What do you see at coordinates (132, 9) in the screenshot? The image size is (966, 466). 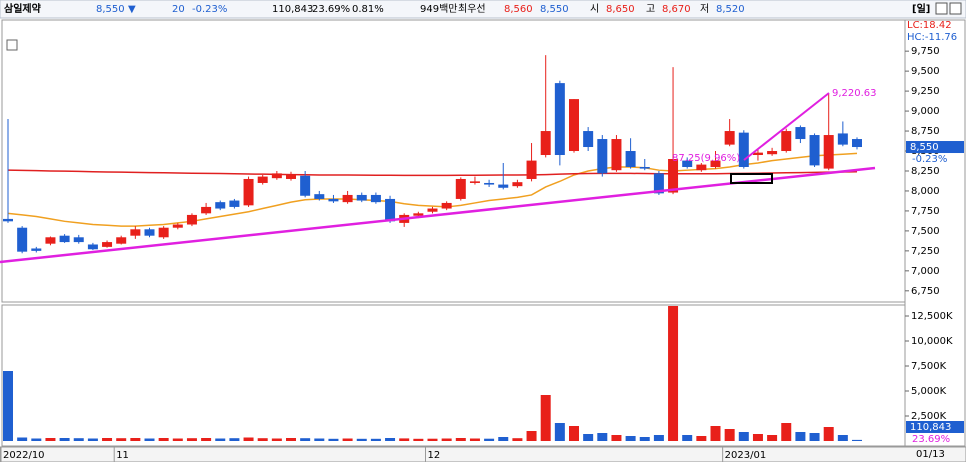 I see `arrow: ▼` at bounding box center [132, 9].